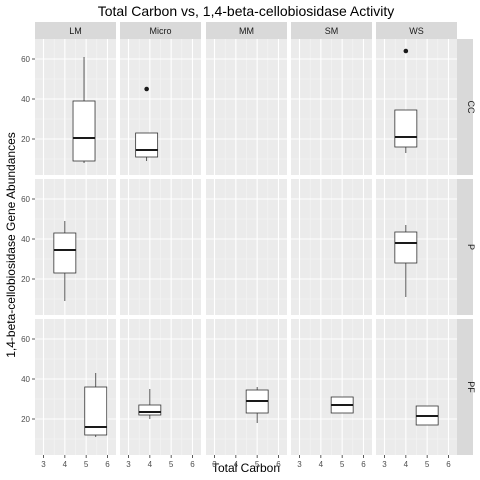  What do you see at coordinates (257, 405) in the screenshot?
I see `boxplot-PF-MM` at bounding box center [257, 405].